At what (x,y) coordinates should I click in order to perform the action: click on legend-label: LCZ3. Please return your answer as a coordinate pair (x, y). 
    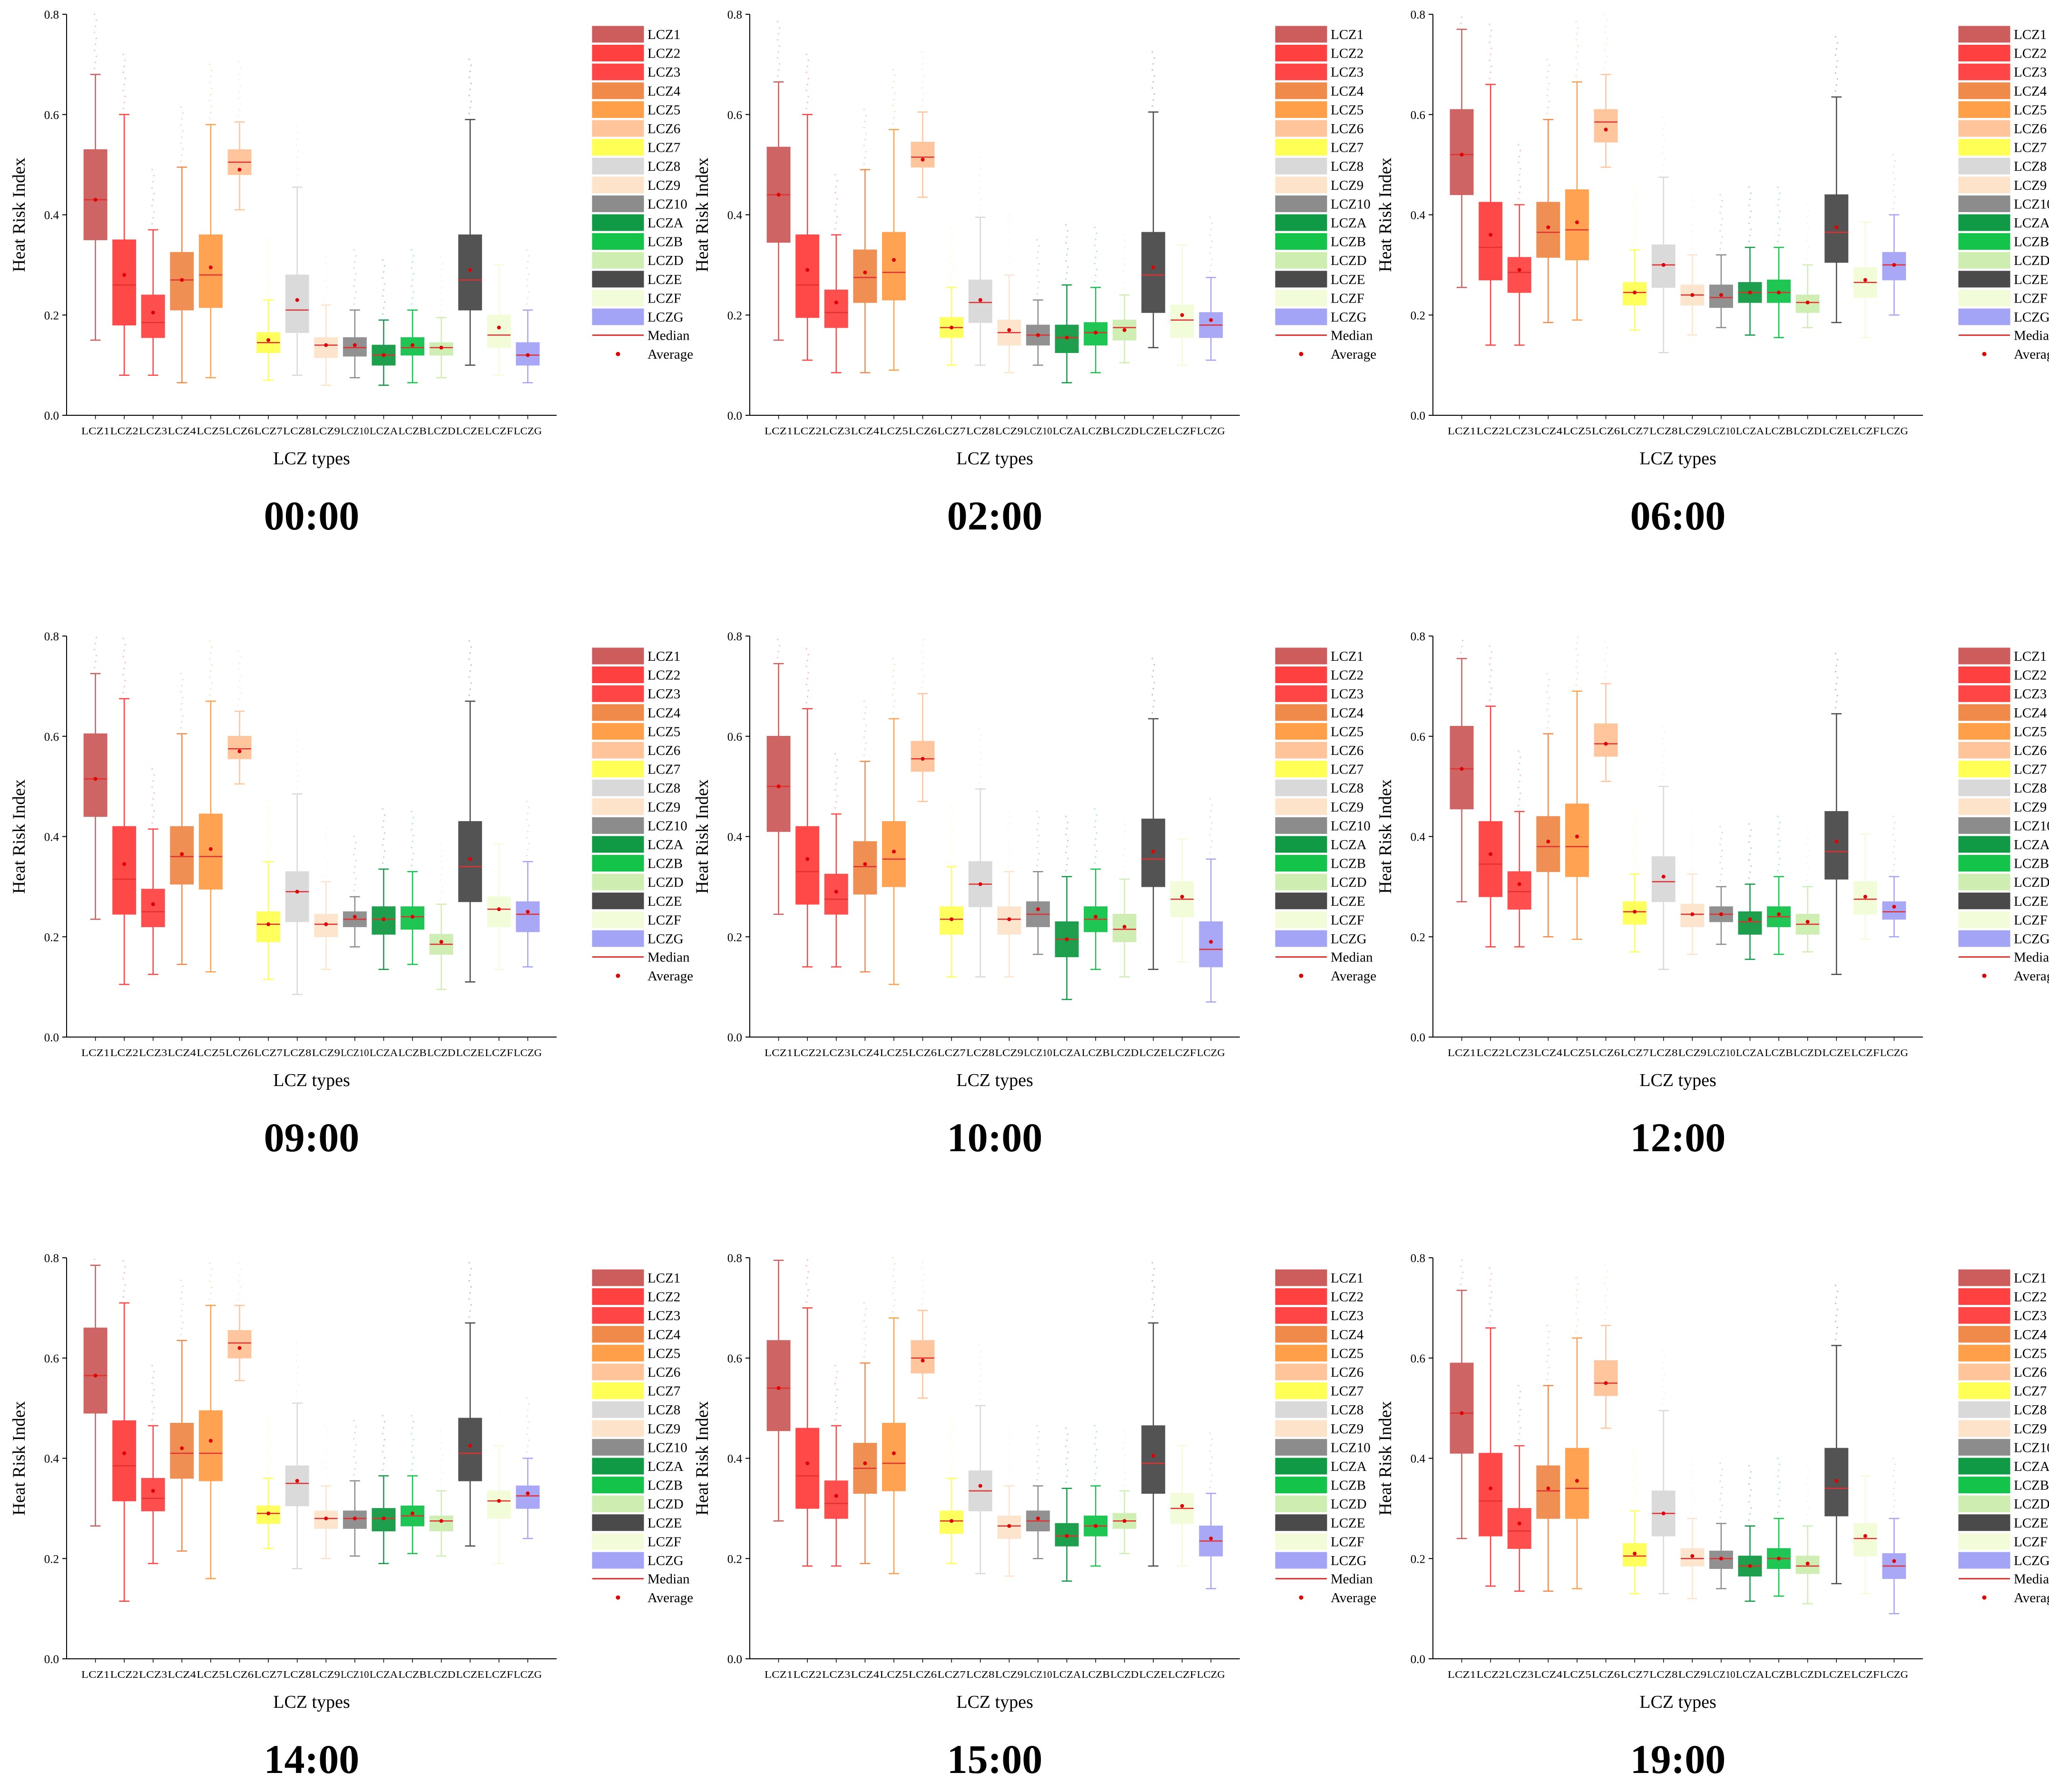
    Looking at the image, I should click on (2030, 694).